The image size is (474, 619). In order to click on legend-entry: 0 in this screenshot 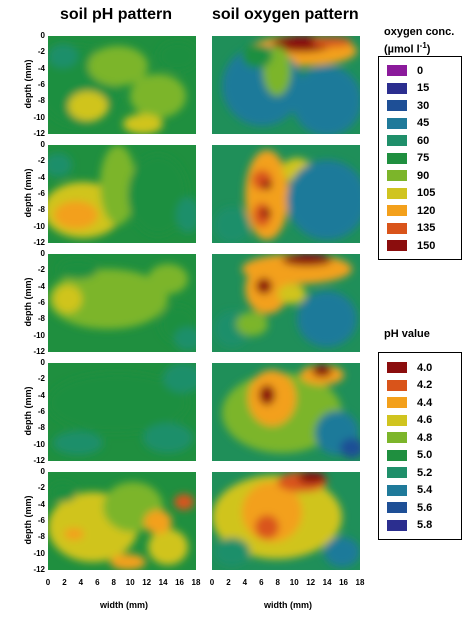, I will do `click(405, 70)`.